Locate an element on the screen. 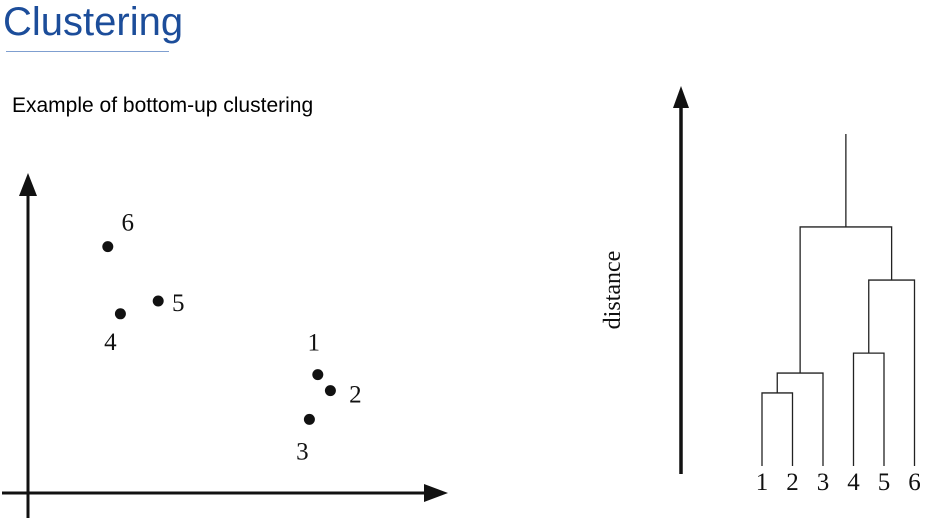 The width and height of the screenshot is (932, 518). distance-arrow-icon is located at coordinates (681, 97).